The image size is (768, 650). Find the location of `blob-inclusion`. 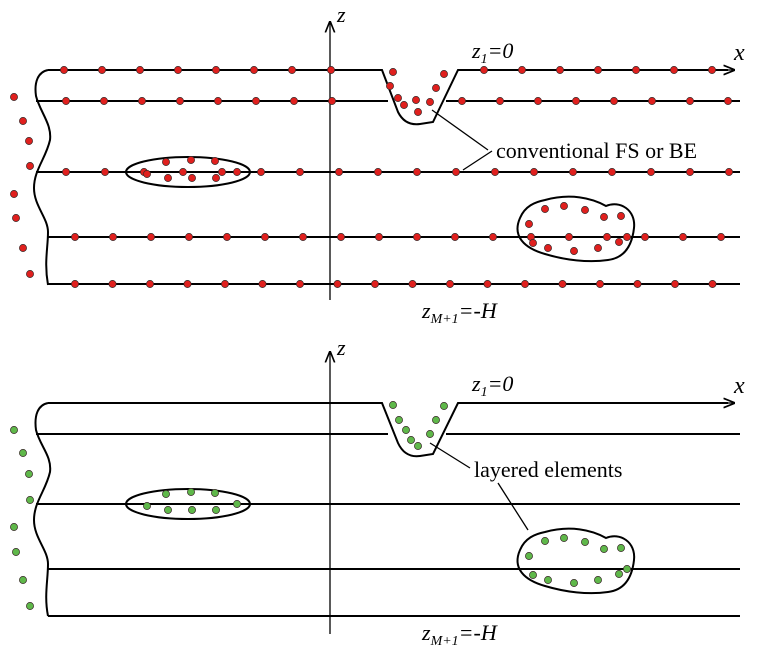

blob-inclusion is located at coordinates (576, 229).